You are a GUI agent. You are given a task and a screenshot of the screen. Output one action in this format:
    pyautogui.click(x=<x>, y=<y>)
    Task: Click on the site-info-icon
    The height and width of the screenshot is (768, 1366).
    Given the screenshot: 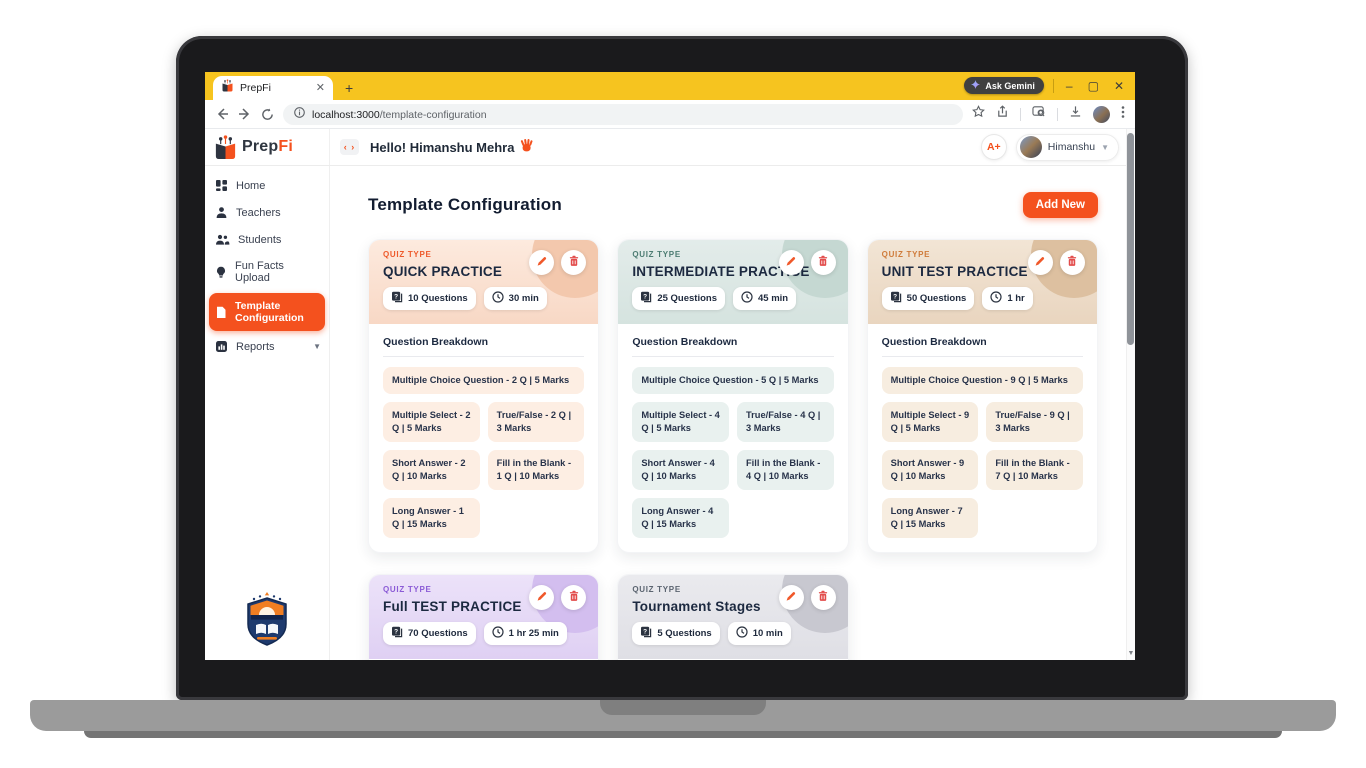 What is the action you would take?
    pyautogui.click(x=299, y=114)
    